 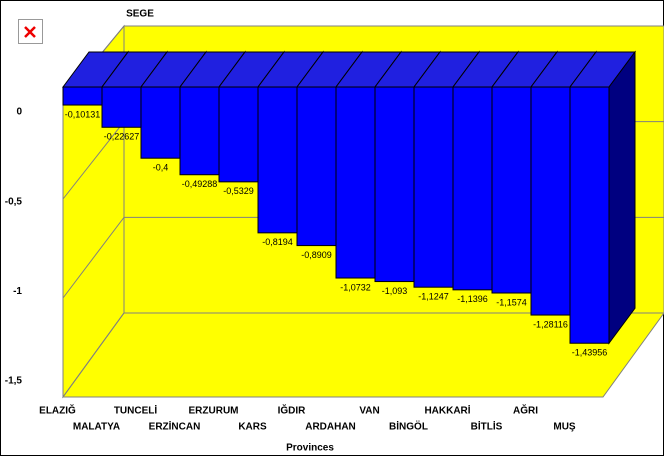 What do you see at coordinates (200, 184) in the screenshot?
I see `data-label: -0,49288` at bounding box center [200, 184].